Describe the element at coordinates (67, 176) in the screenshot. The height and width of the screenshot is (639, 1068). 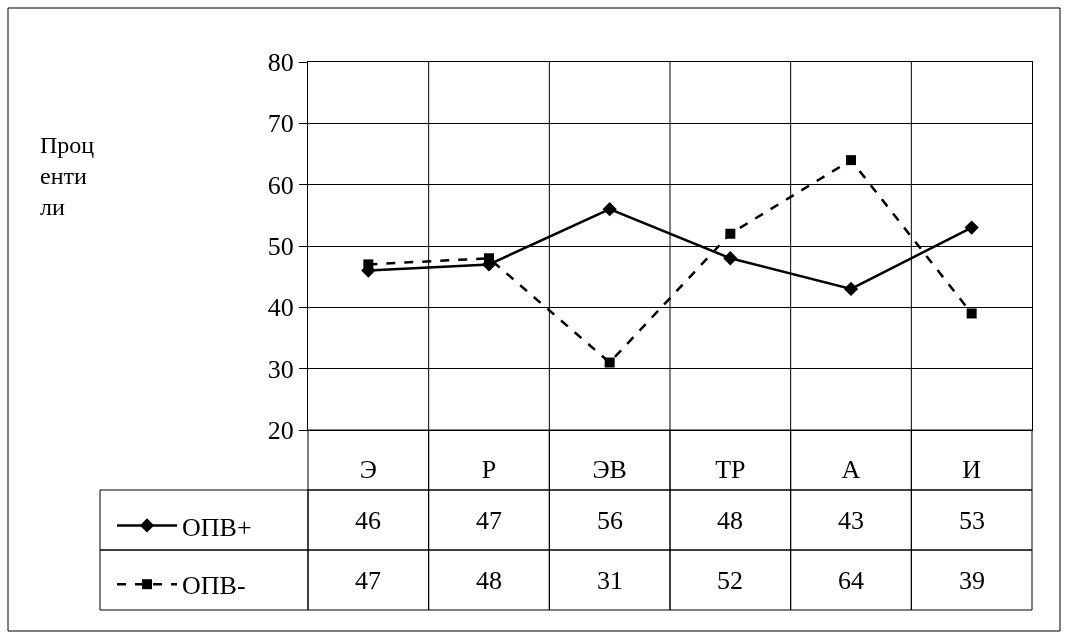
I see `text: Процентили` at that location.